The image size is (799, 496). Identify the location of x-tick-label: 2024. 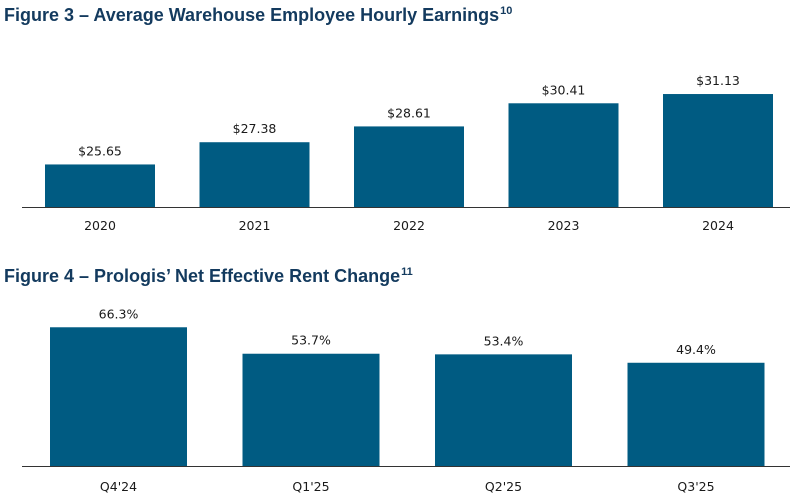
(718, 225).